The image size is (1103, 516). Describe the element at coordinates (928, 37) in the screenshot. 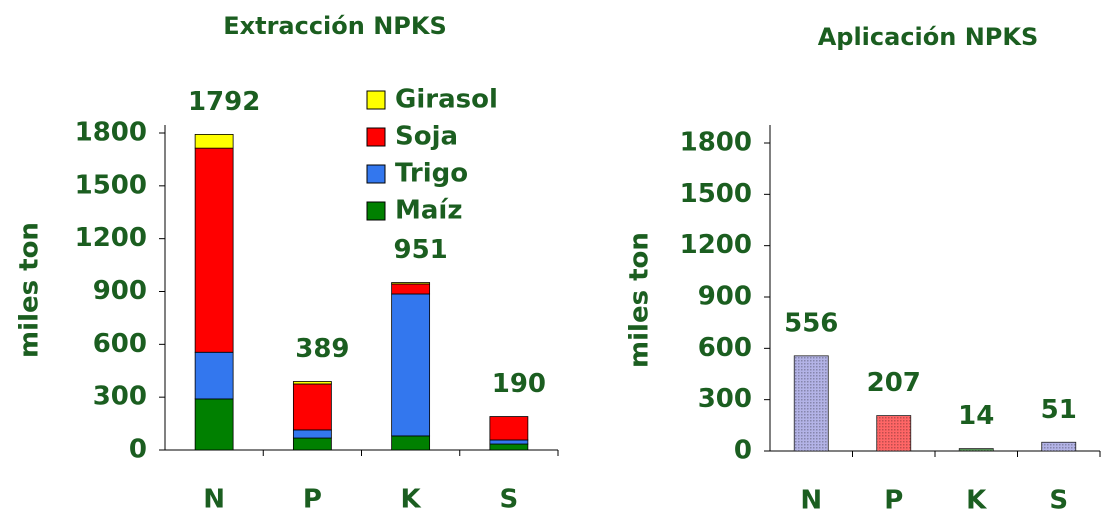

I see `chart-title: Aplicación NPKS` at that location.